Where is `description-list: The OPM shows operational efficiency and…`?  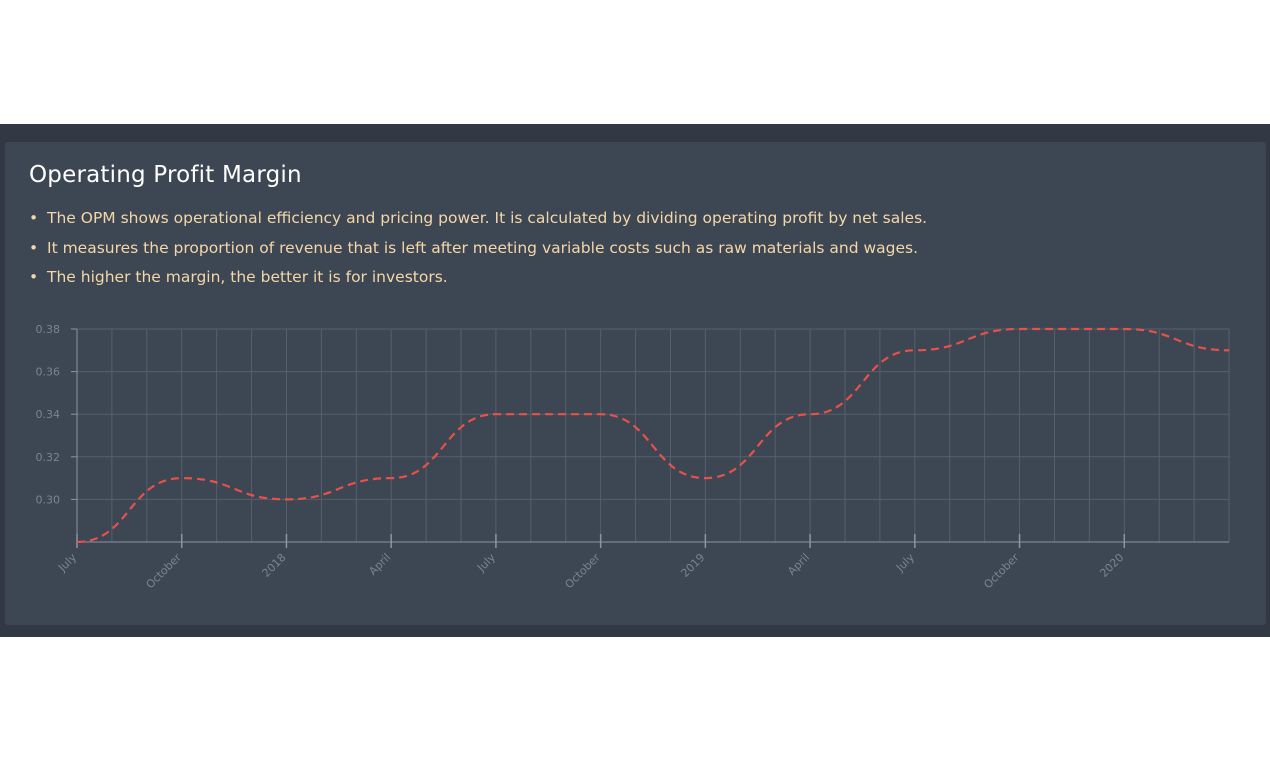
description-list: The OPM shows operational efficiency and… is located at coordinates (478, 248).